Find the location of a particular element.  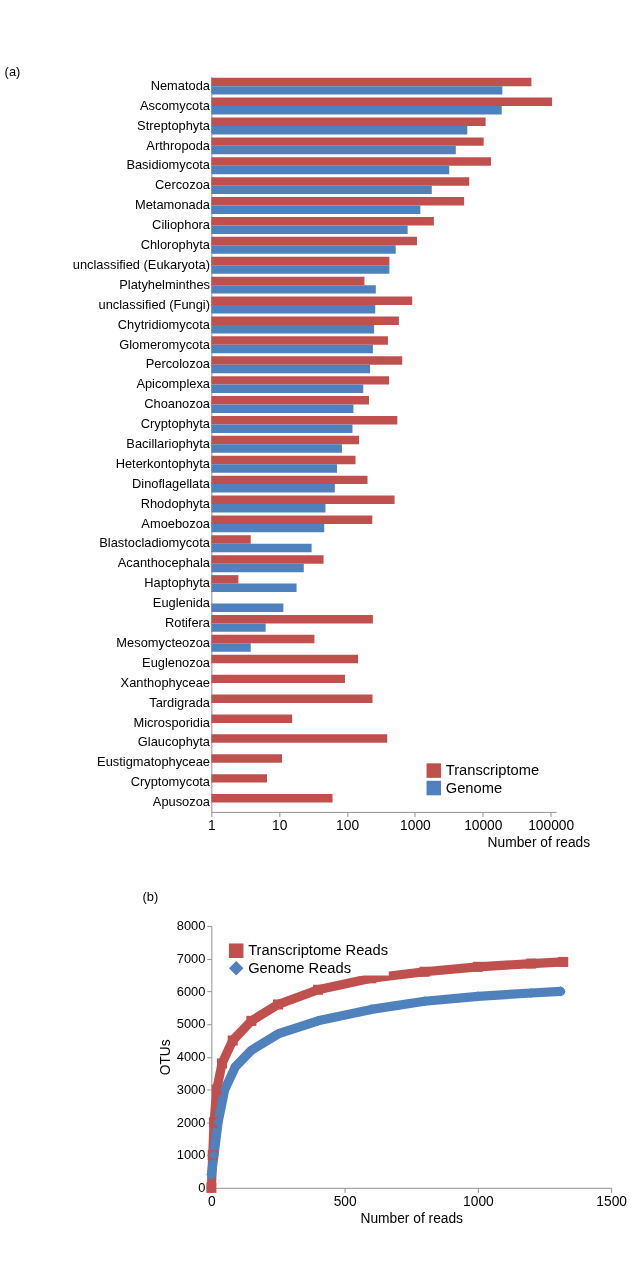

y-tick-label: unclassified (Eukaryota) is located at coordinates (141, 264).